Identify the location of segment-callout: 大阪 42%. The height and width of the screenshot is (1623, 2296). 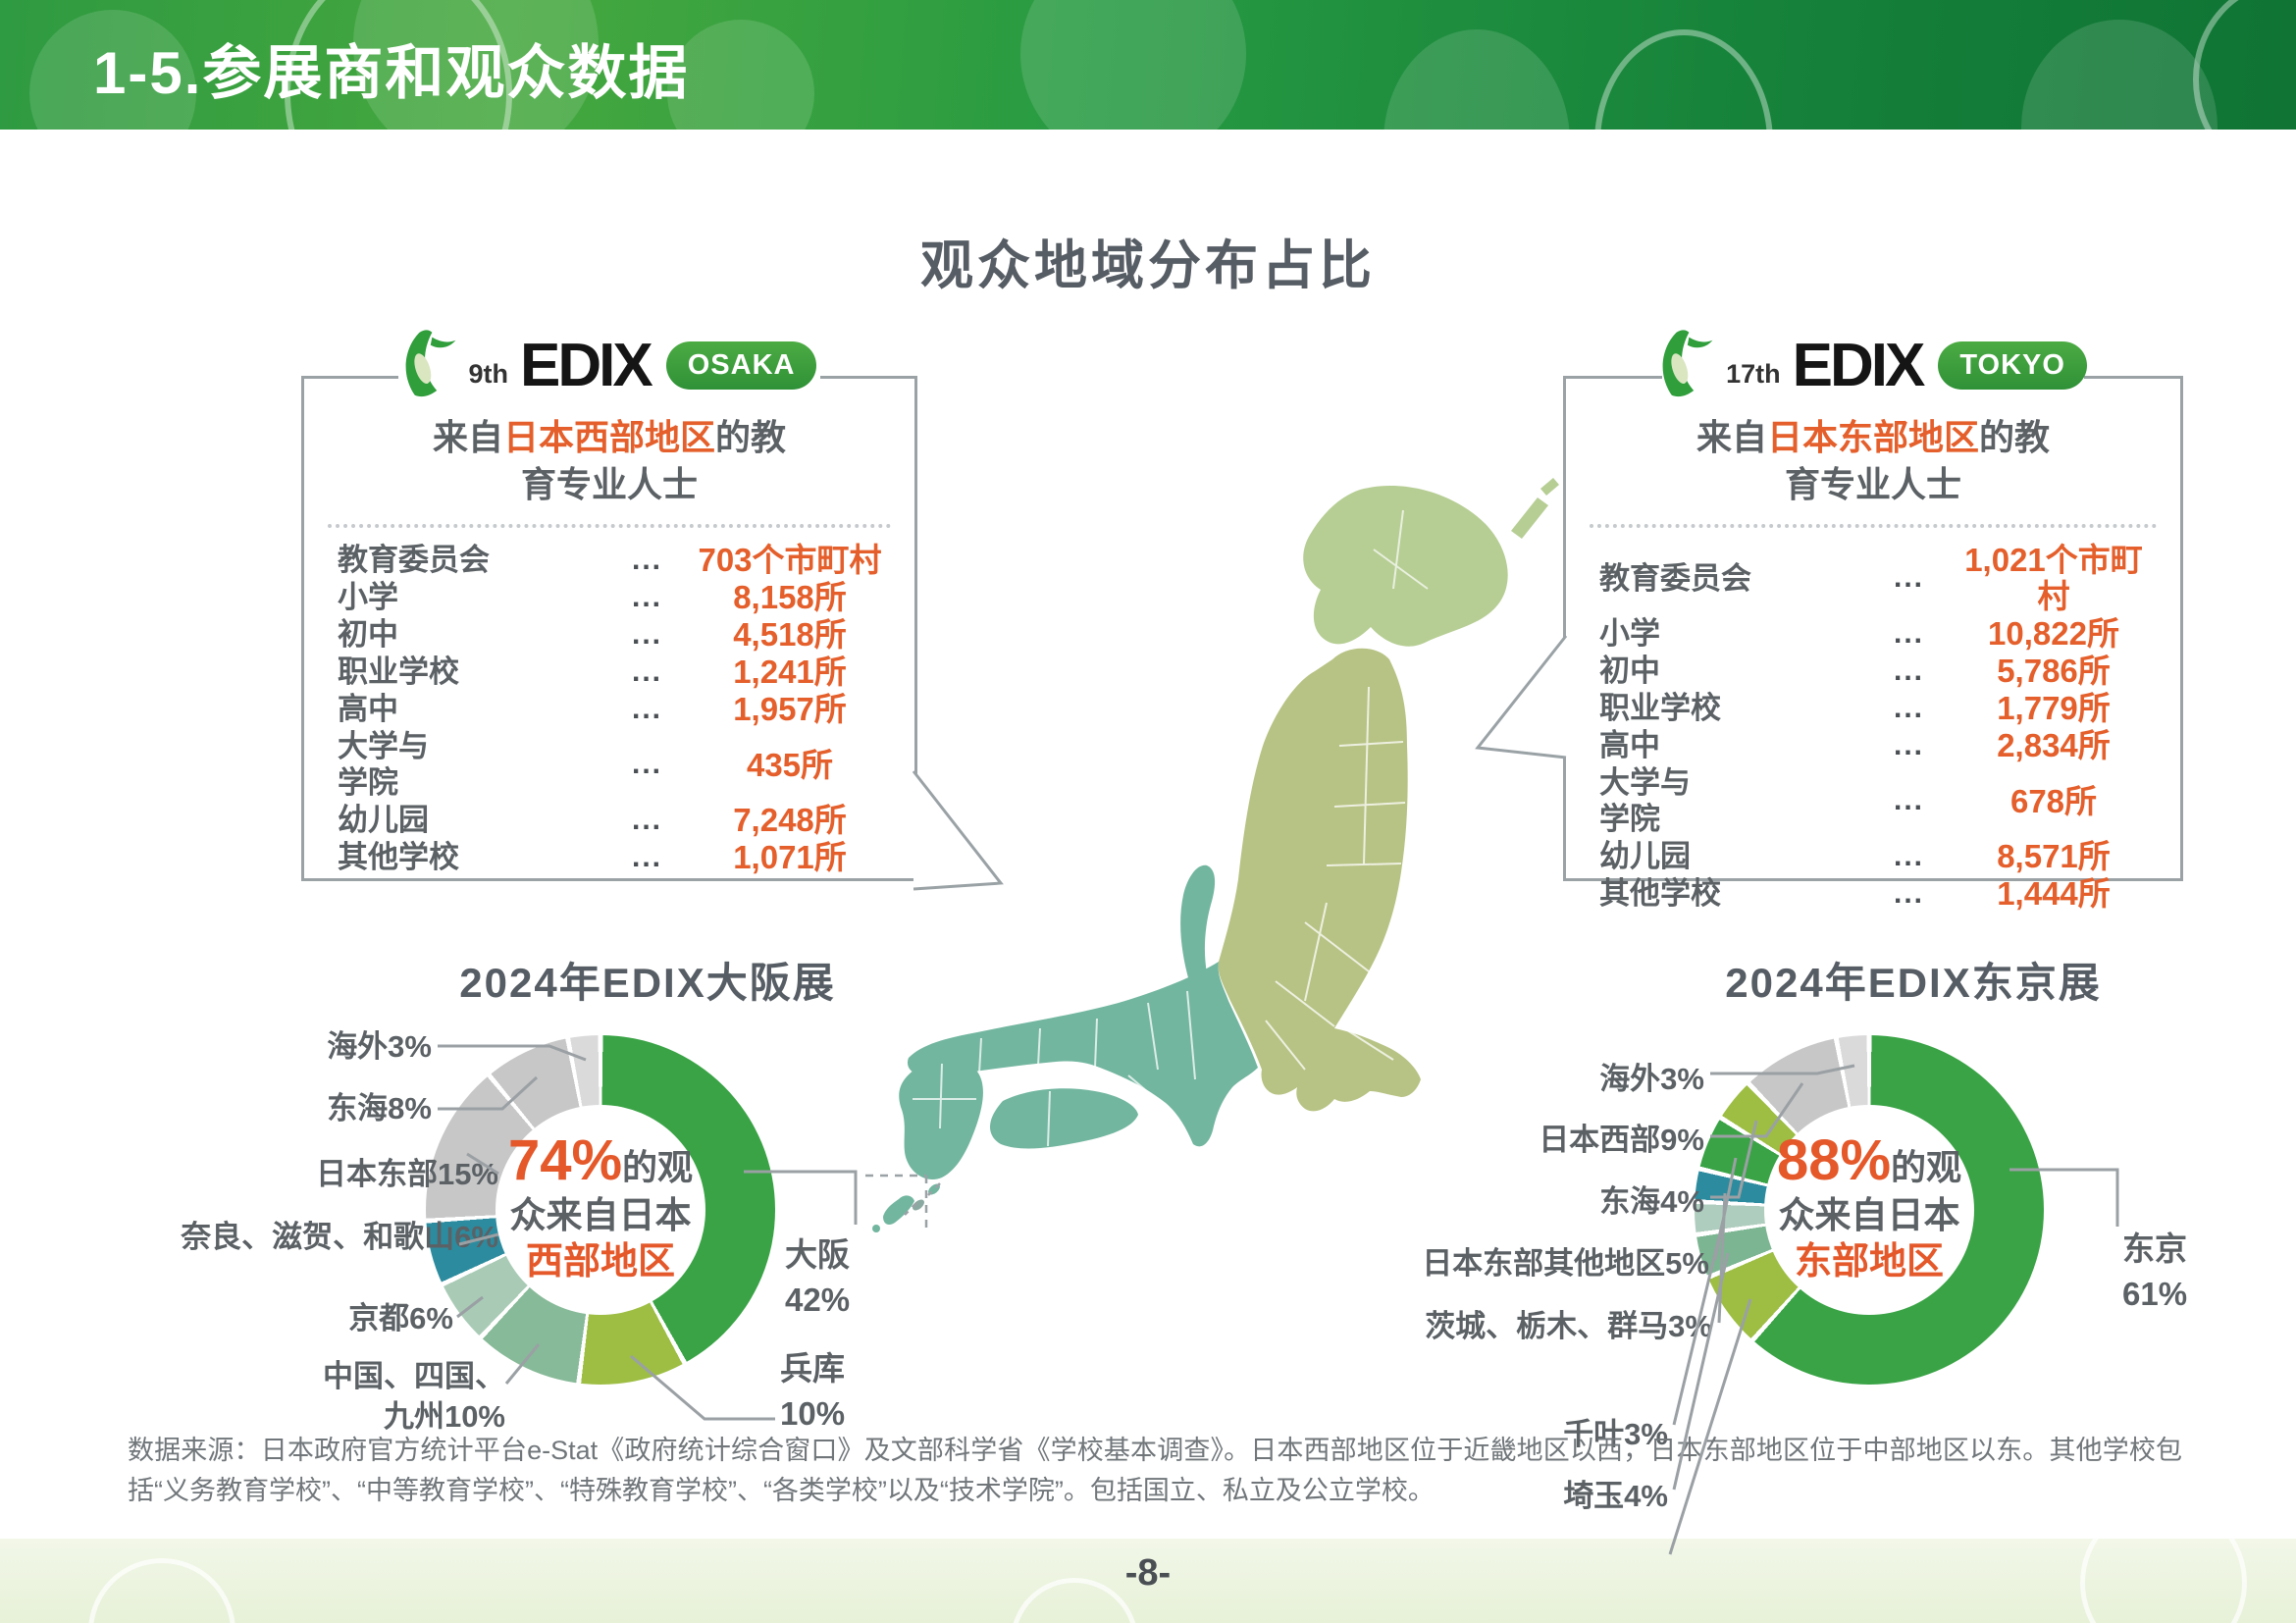
(818, 1277).